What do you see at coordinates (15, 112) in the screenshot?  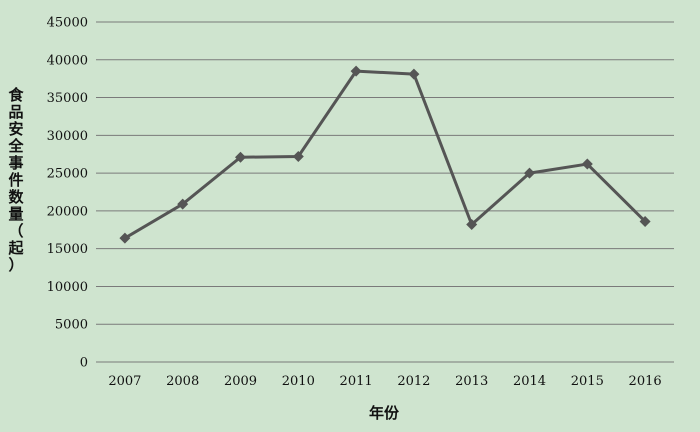 I see `y-axis-title-char: 品` at bounding box center [15, 112].